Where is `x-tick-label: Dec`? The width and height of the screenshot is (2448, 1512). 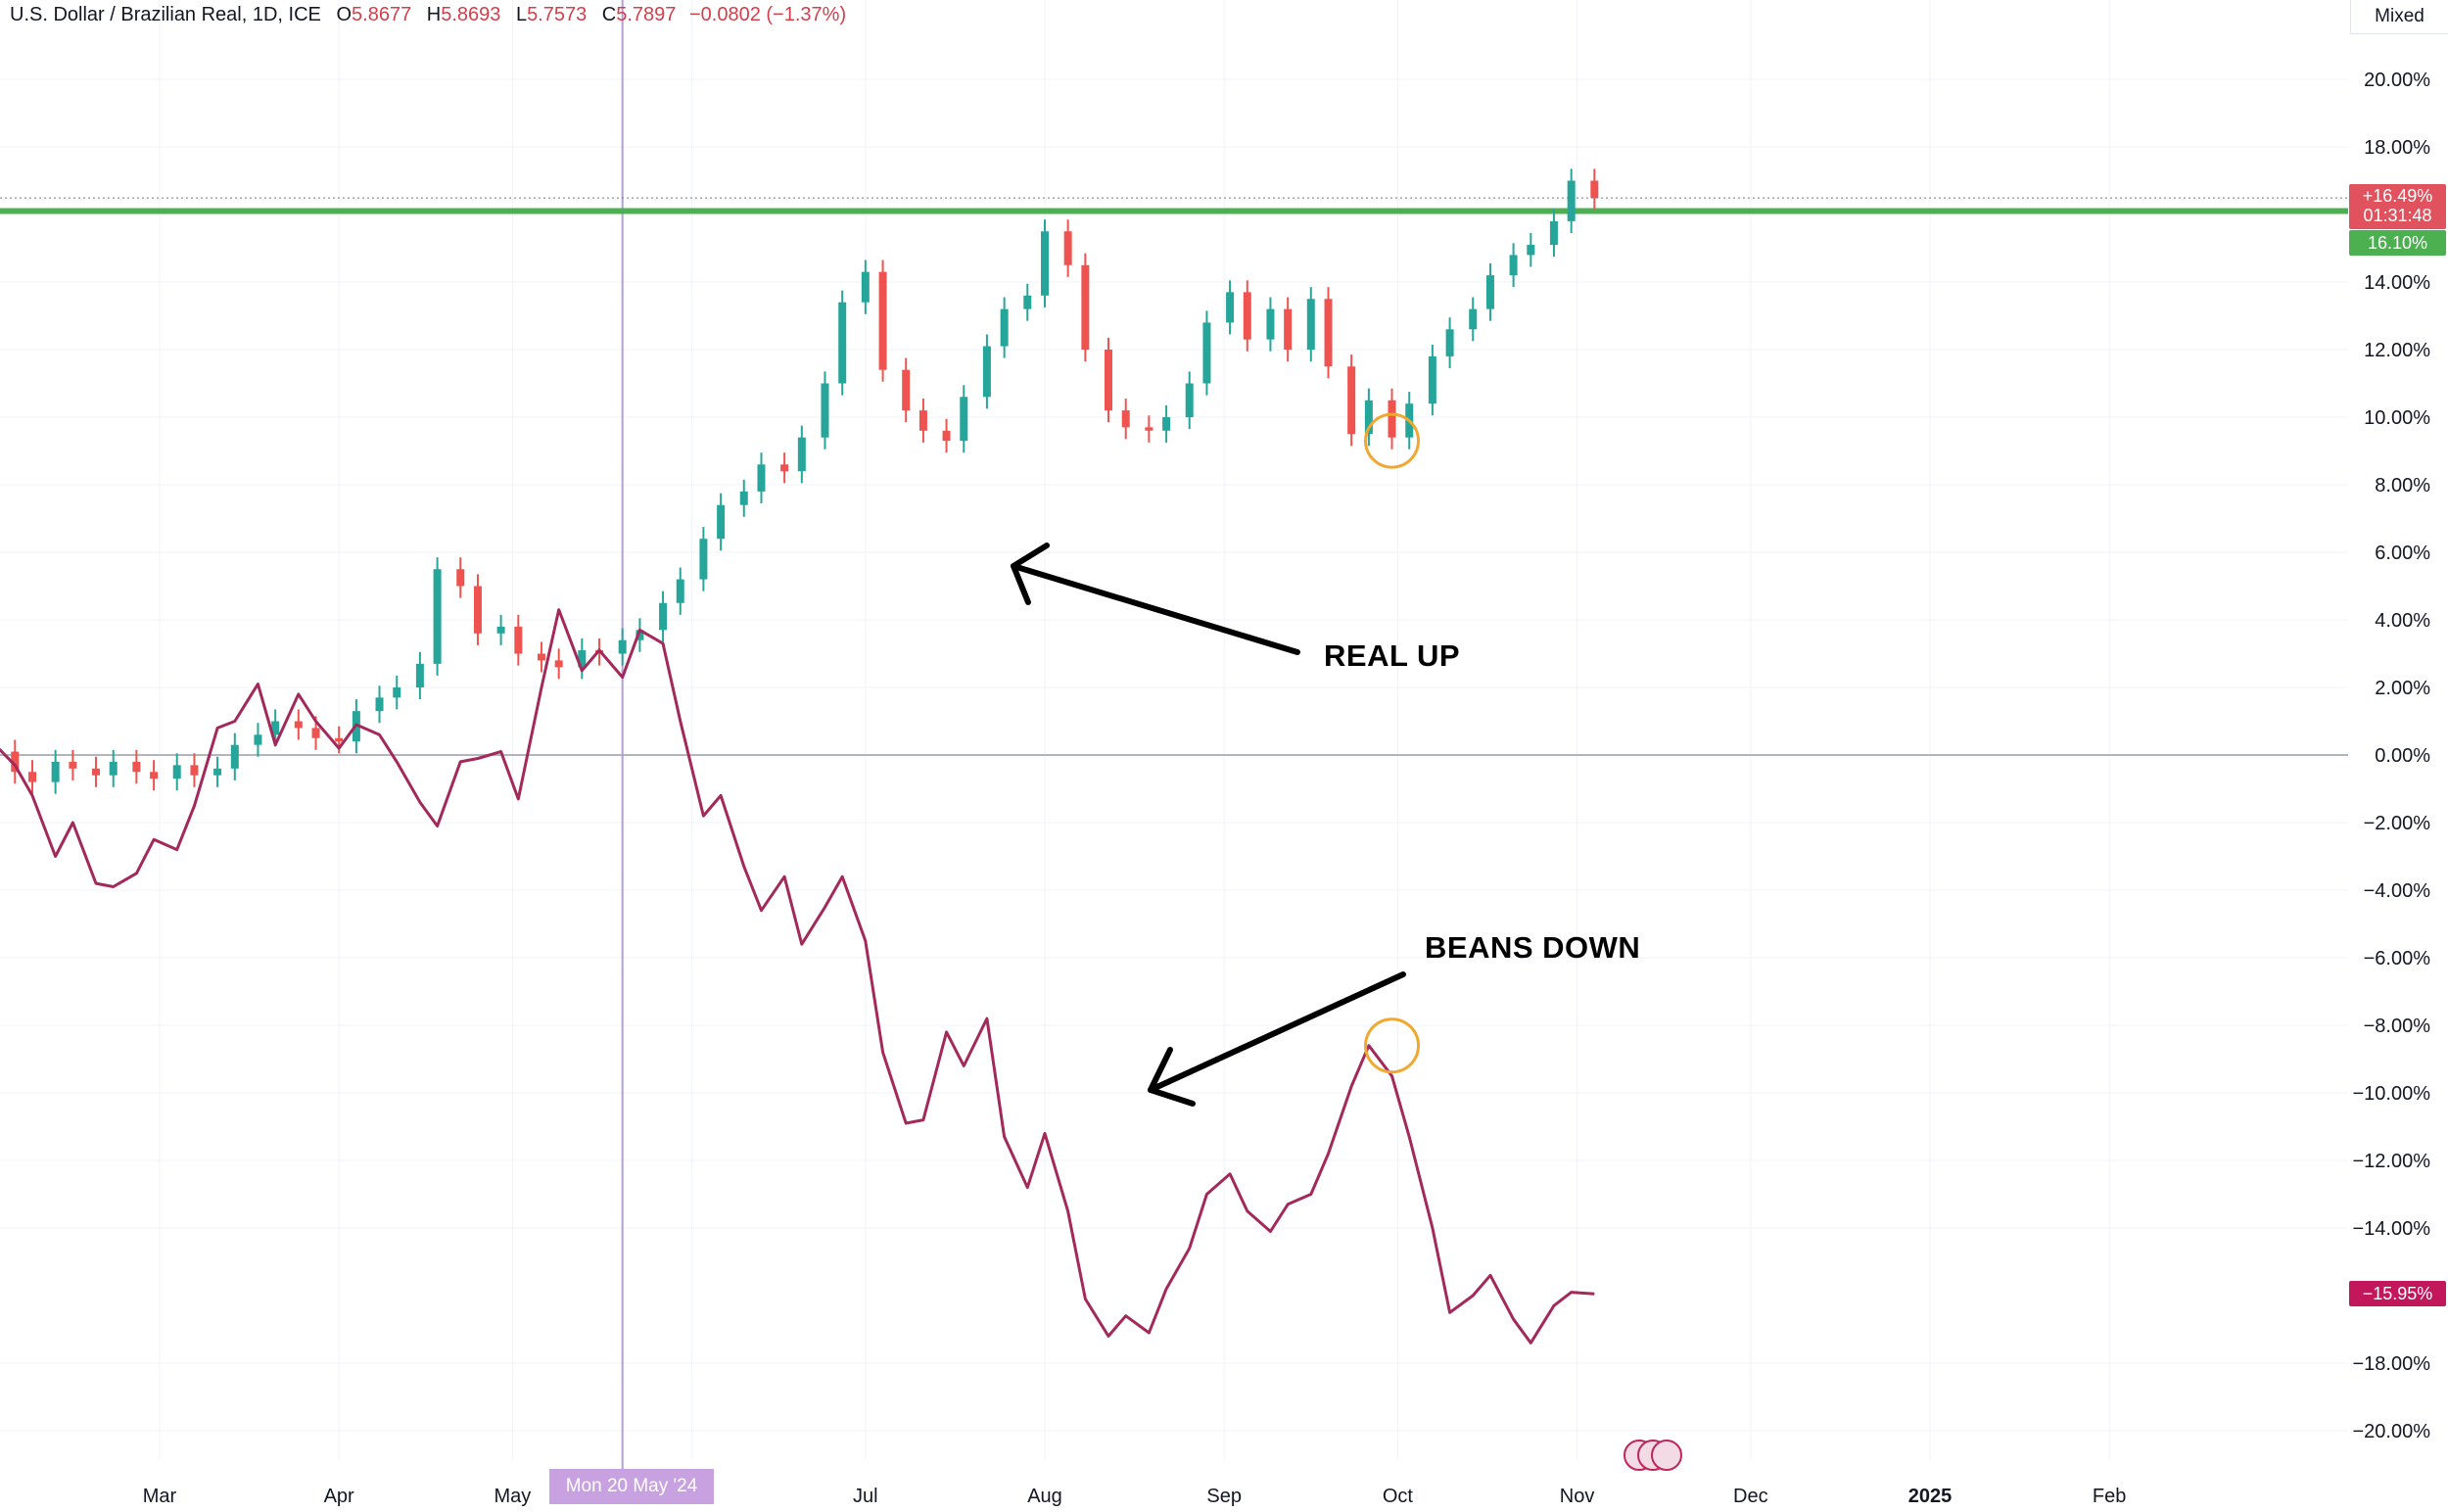
x-tick-label: Dec is located at coordinates (1750, 1496).